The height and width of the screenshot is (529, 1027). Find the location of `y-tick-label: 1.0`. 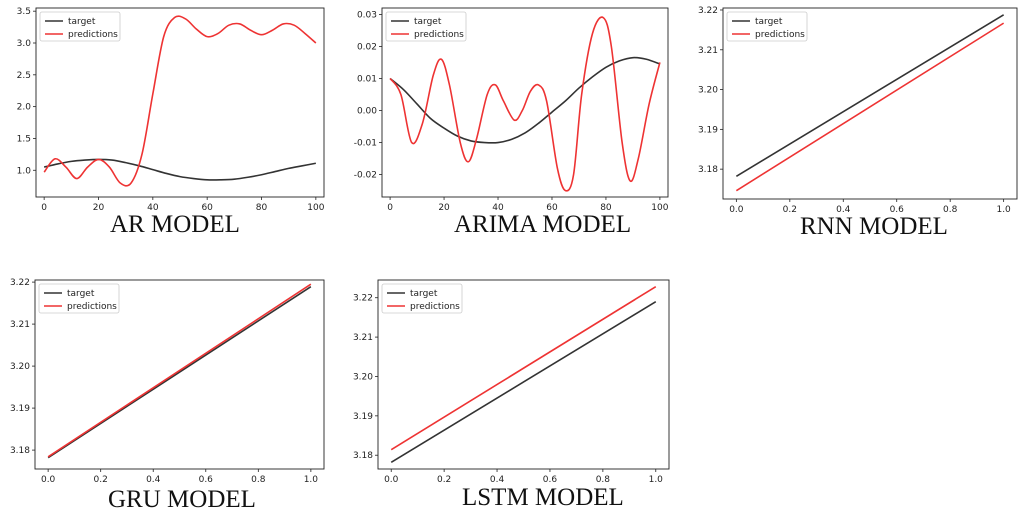

y-tick-label: 1.0 is located at coordinates (24, 171).